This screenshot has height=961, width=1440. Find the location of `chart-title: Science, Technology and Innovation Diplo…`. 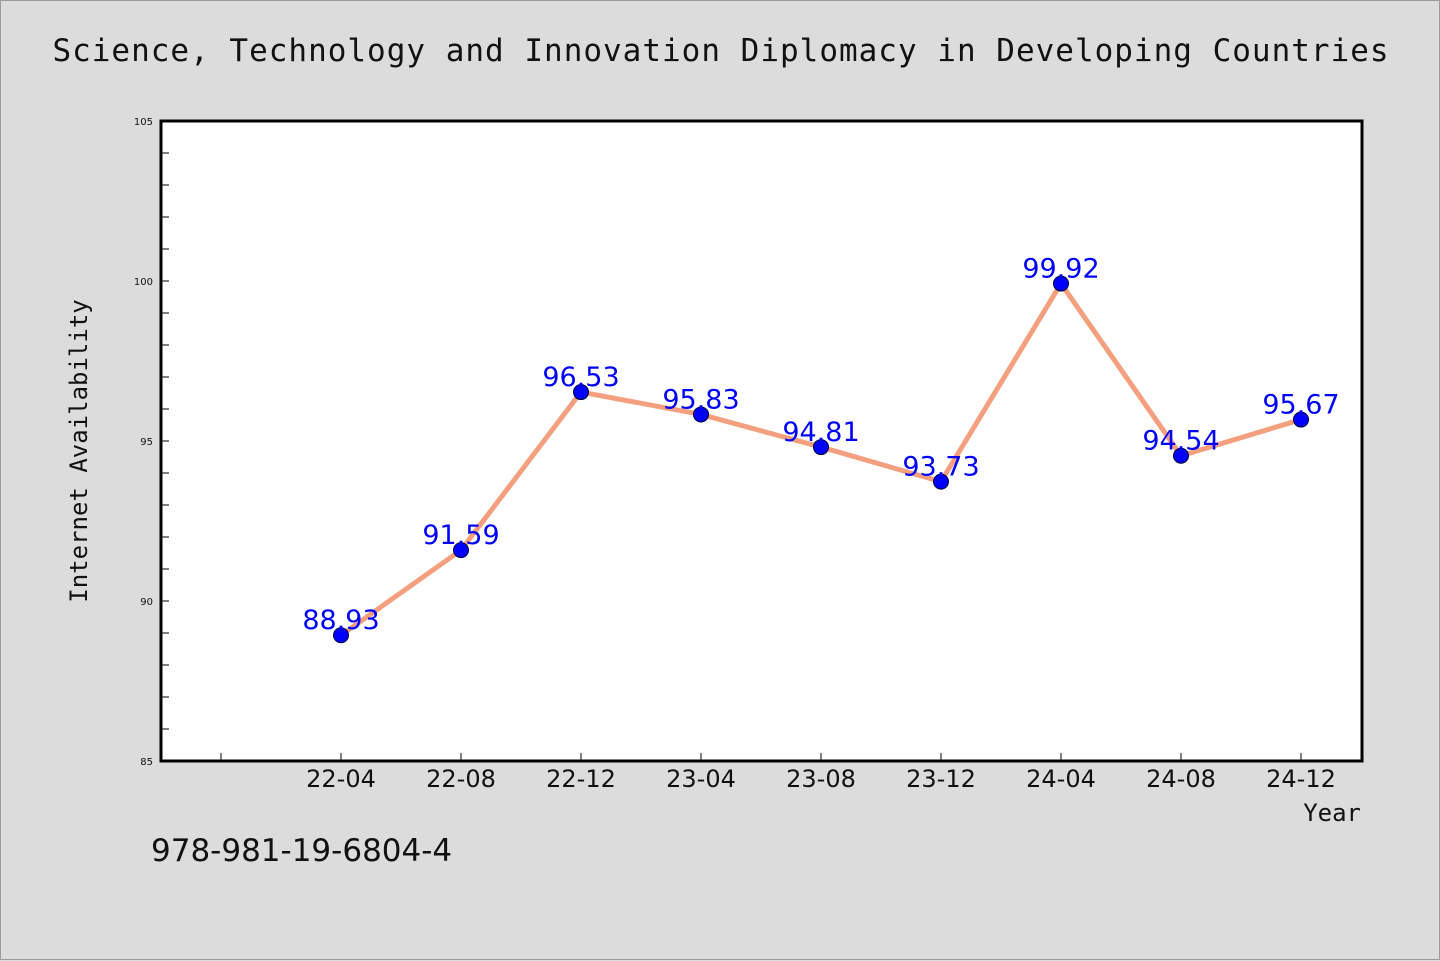

chart-title: Science, Technology and Innovation Diplo… is located at coordinates (721, 51).